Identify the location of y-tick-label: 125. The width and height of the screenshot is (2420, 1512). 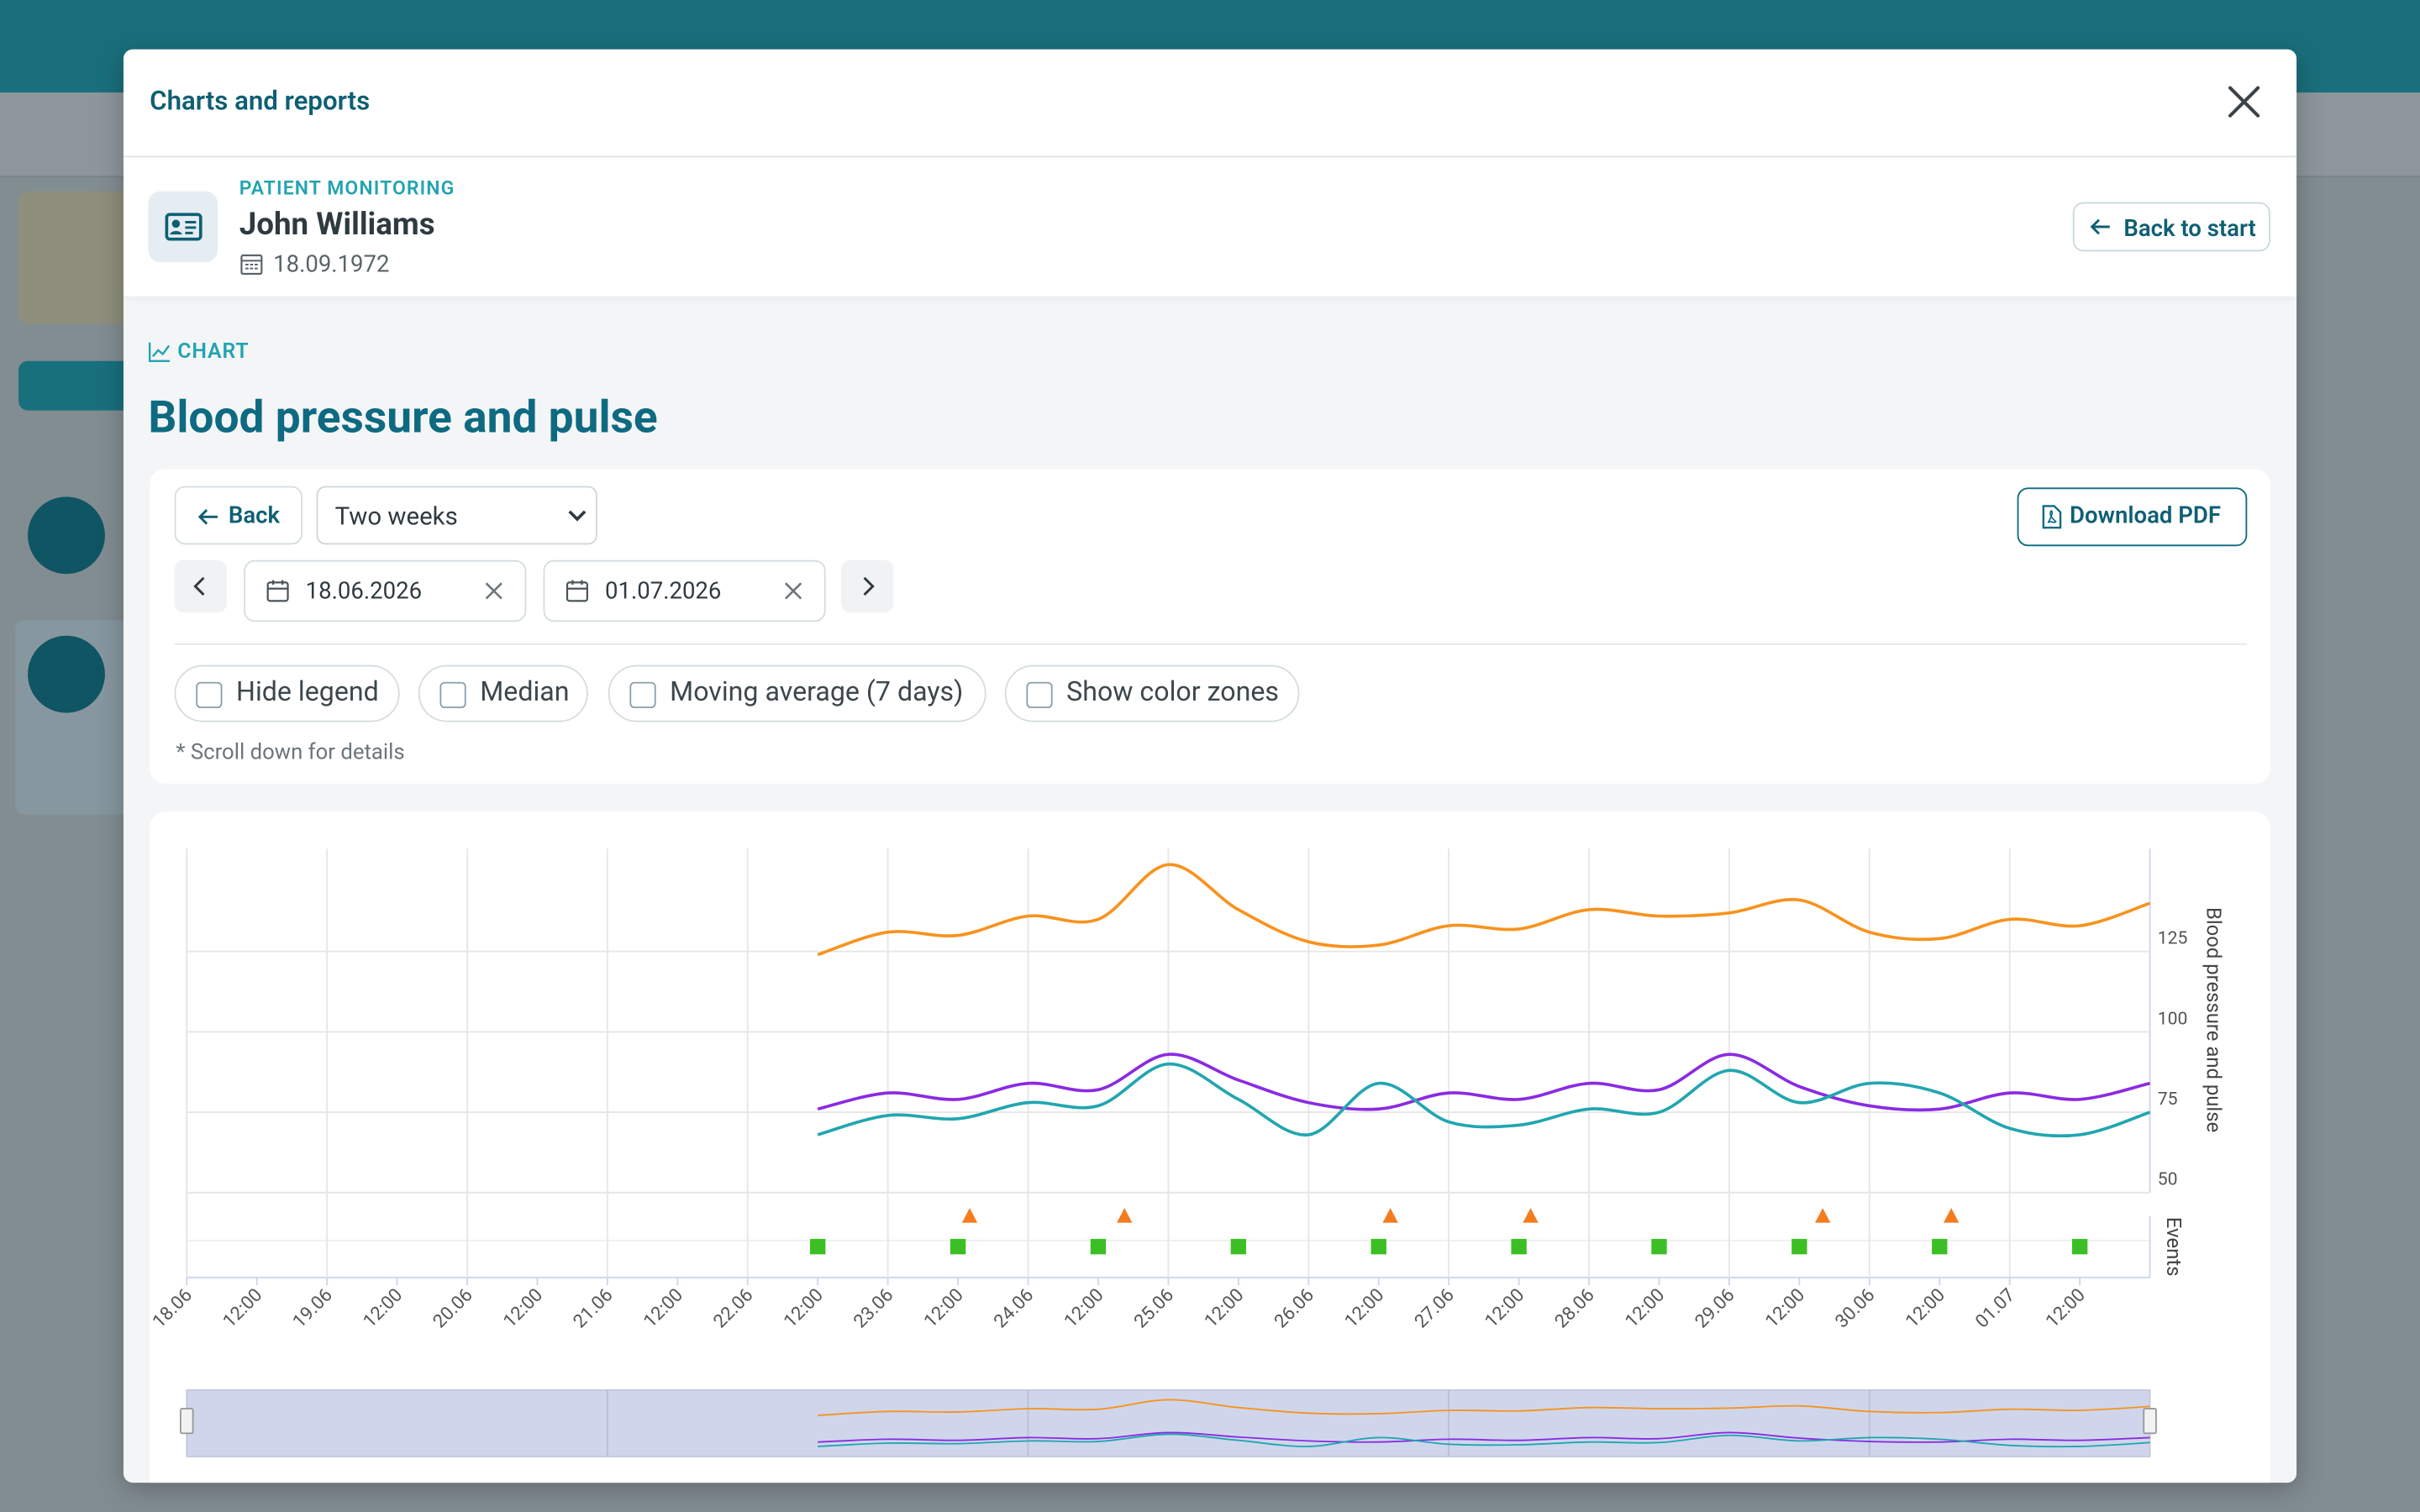
(2173, 938).